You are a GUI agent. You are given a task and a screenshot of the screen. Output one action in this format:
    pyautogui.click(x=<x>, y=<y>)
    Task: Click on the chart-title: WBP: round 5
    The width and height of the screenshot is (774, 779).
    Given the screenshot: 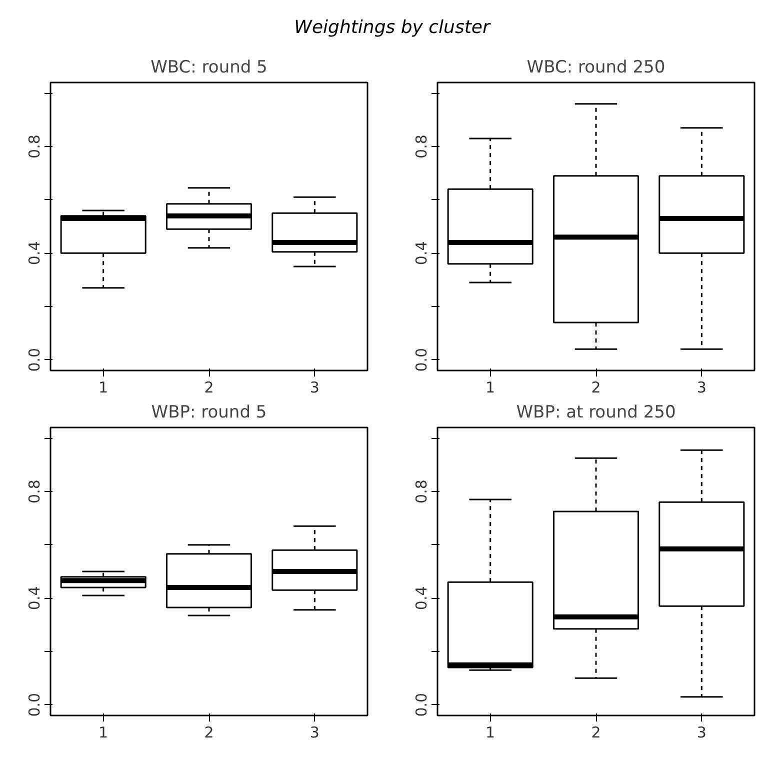 What is the action you would take?
    pyautogui.click(x=209, y=412)
    